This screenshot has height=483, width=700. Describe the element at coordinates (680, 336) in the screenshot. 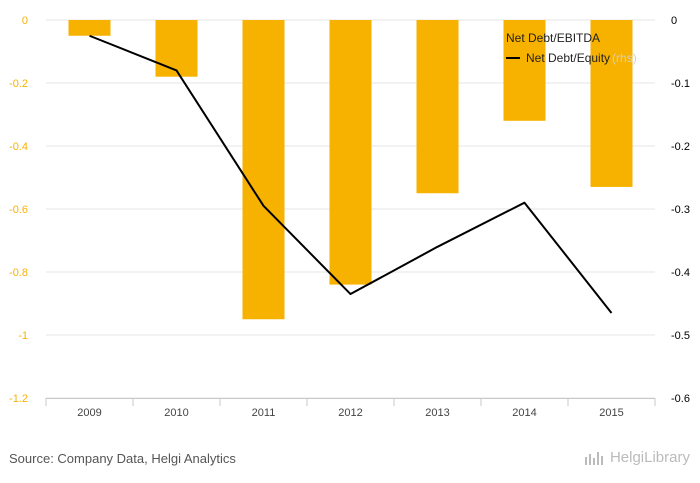

I see `right-tick-label: -0.5` at that location.